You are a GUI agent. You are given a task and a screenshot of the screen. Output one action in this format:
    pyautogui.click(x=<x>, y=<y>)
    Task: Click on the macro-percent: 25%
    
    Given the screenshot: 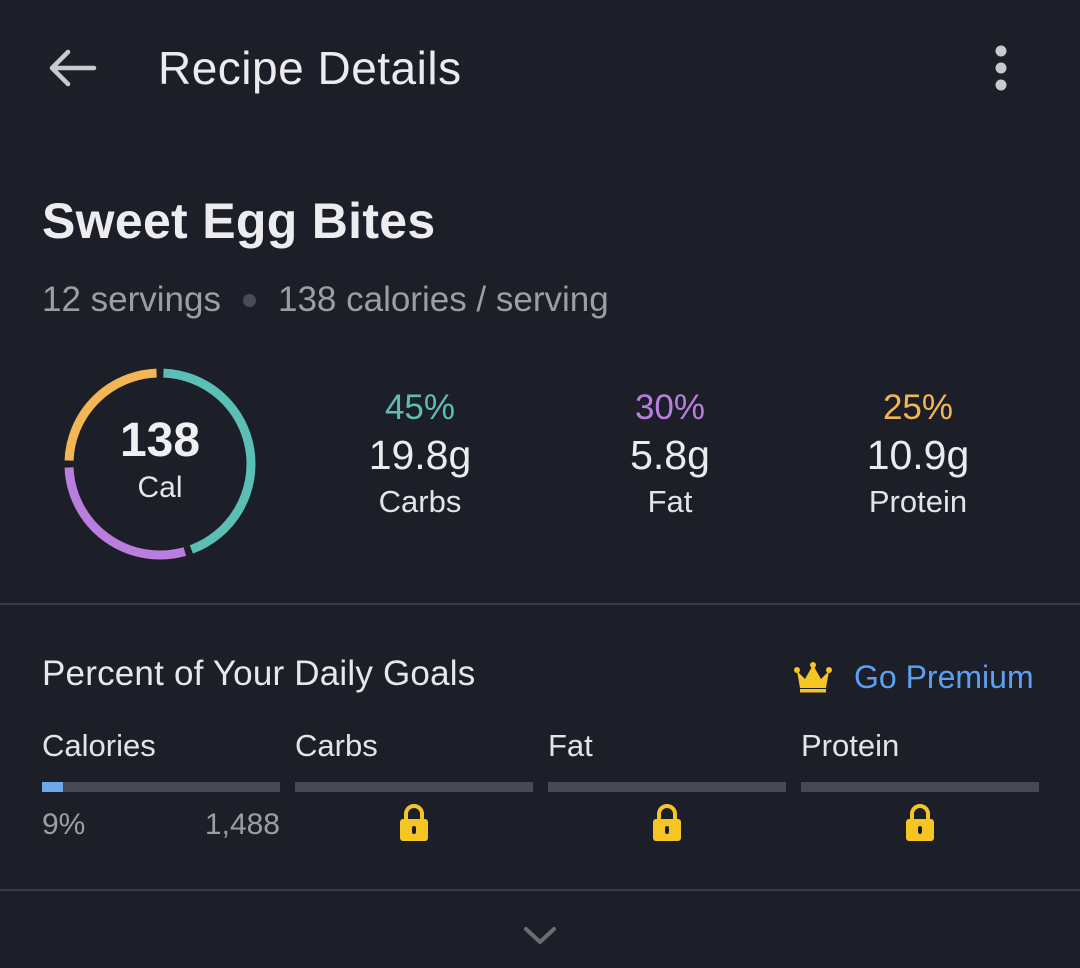 What is the action you would take?
    pyautogui.click(x=918, y=407)
    